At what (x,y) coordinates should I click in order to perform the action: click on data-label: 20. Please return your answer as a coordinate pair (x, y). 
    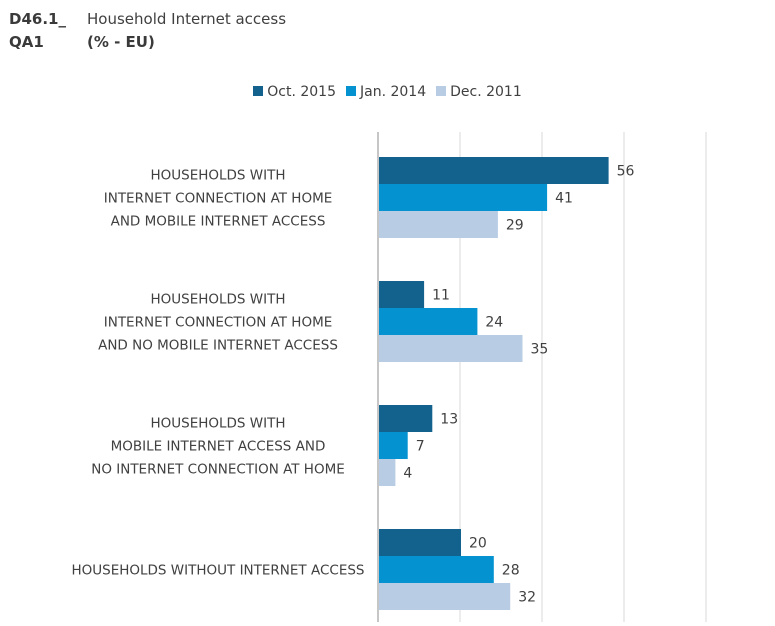
    Looking at the image, I should click on (478, 544).